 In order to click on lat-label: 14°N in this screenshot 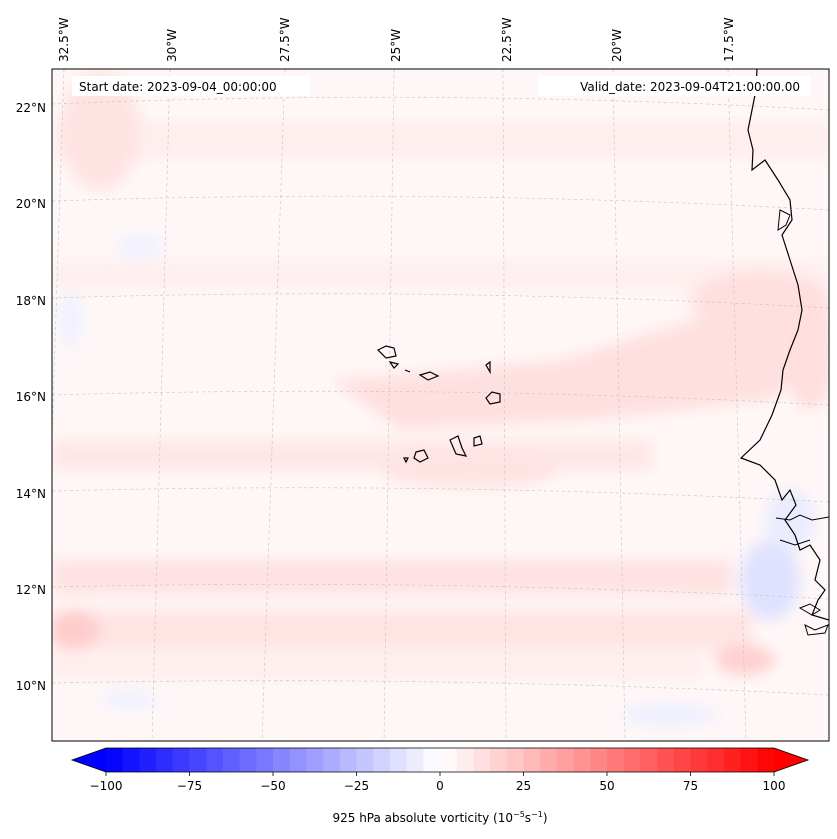, I will do `click(31, 494)`.